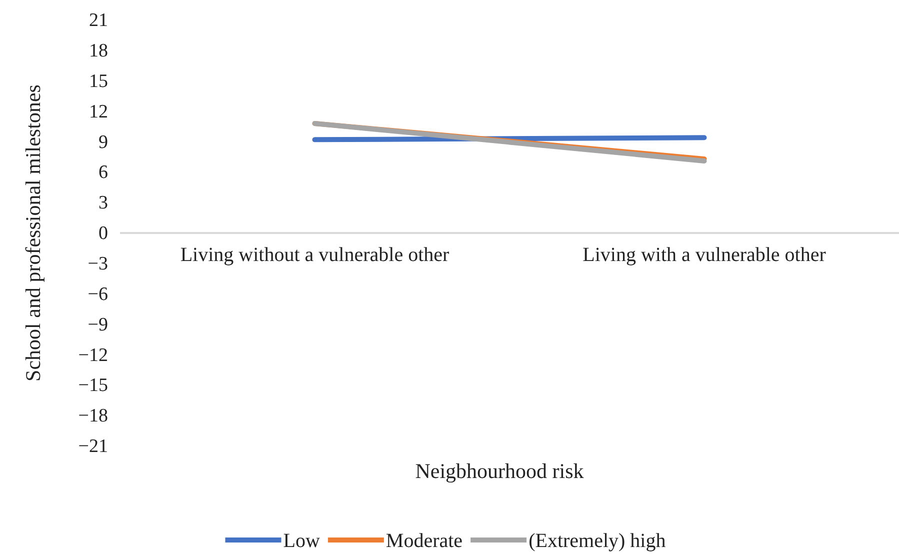  Describe the element at coordinates (704, 255) in the screenshot. I see `x-tick-label: Living with a vulnerable other` at that location.